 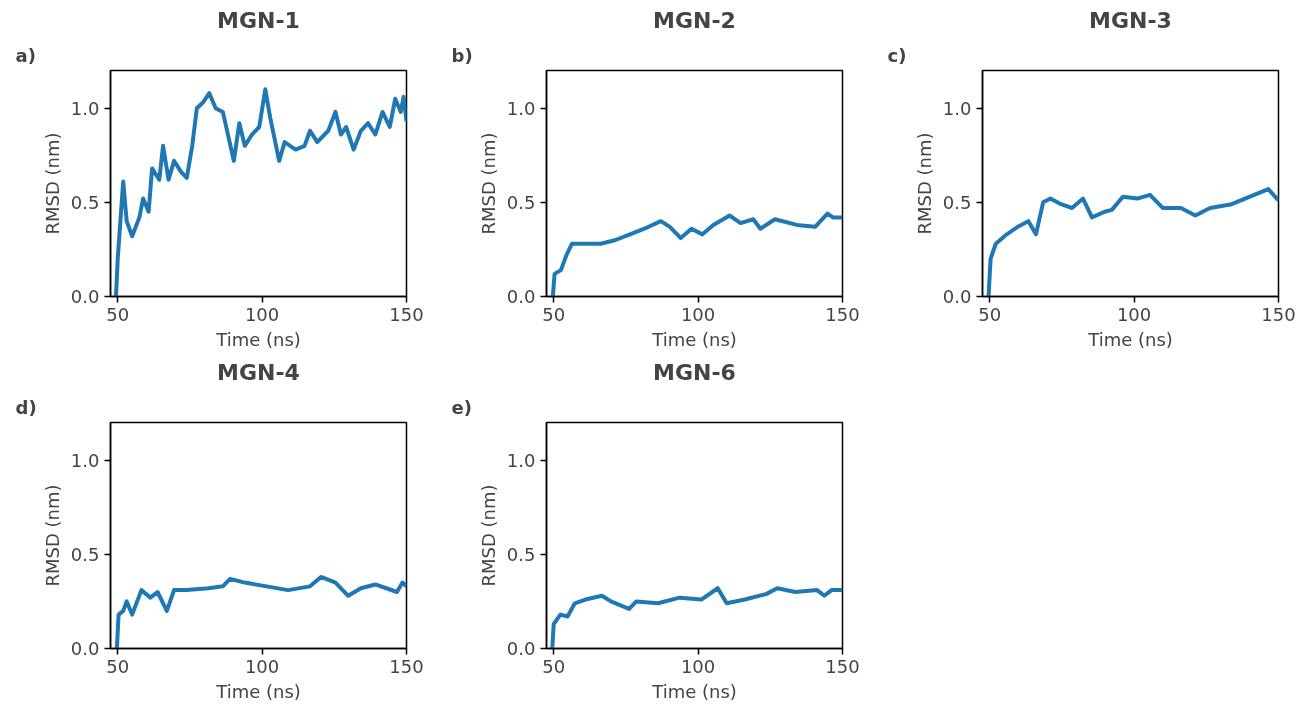 I want to click on text: e), so click(x=461, y=407).